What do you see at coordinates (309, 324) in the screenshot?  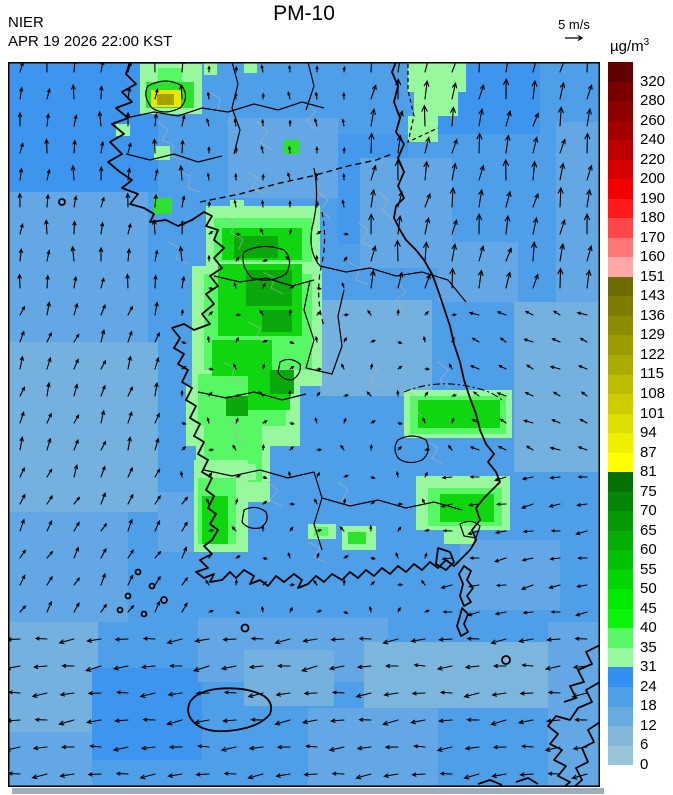 I see `chungnam-chungbuk-border` at bounding box center [309, 324].